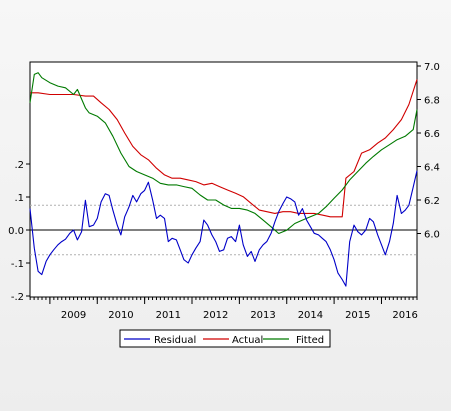 Image resolution: width=451 pixels, height=411 pixels. Describe the element at coordinates (432, 235) in the screenshot. I see `right-tick-label: 6.0` at that location.